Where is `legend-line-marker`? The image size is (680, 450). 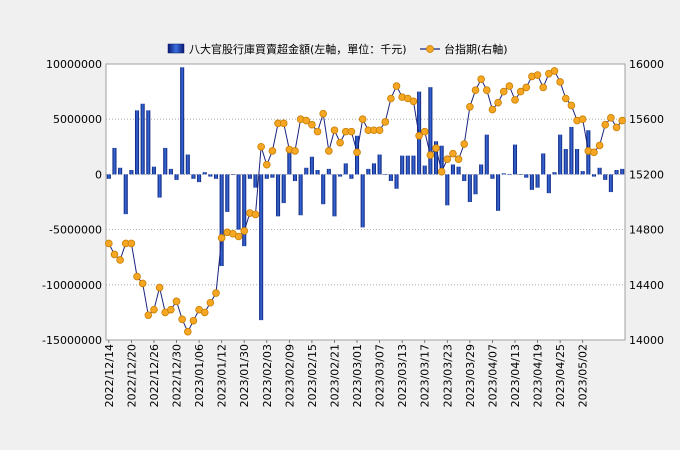 legend-line-marker is located at coordinates (430, 49).